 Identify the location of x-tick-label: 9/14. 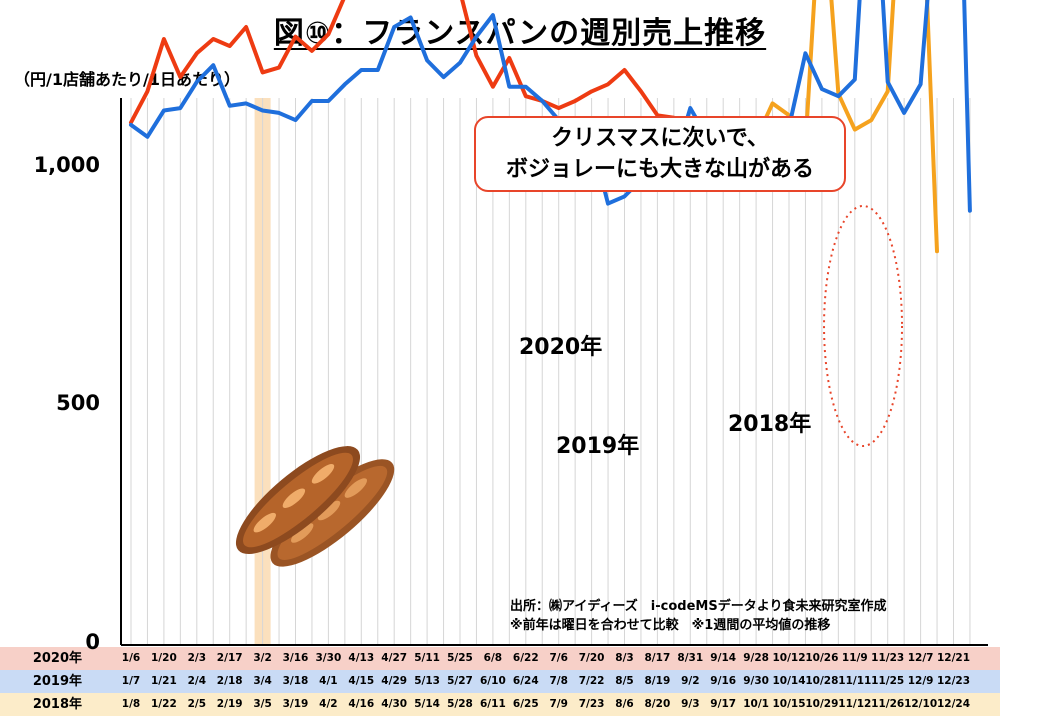
(723, 658).